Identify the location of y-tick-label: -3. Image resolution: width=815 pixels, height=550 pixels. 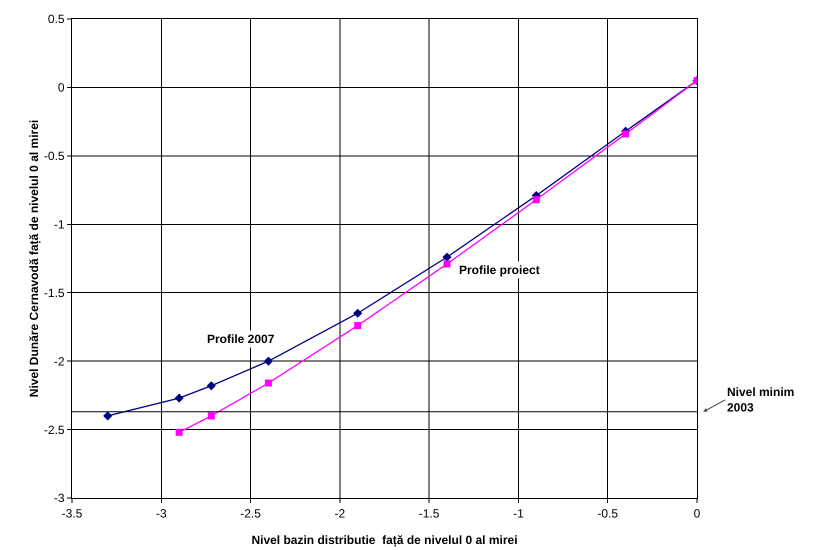
(59, 498).